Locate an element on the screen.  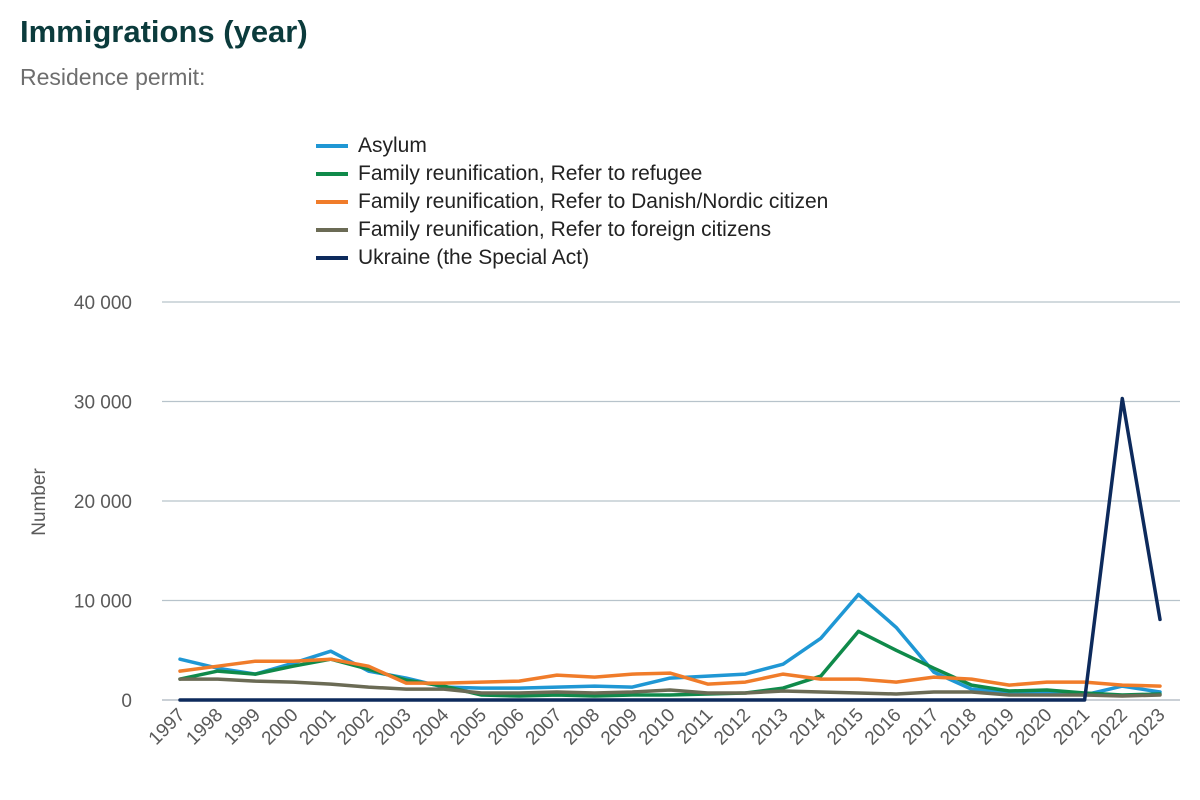
legend-item: Ukraine (the Special Act) is located at coordinates (572, 258).